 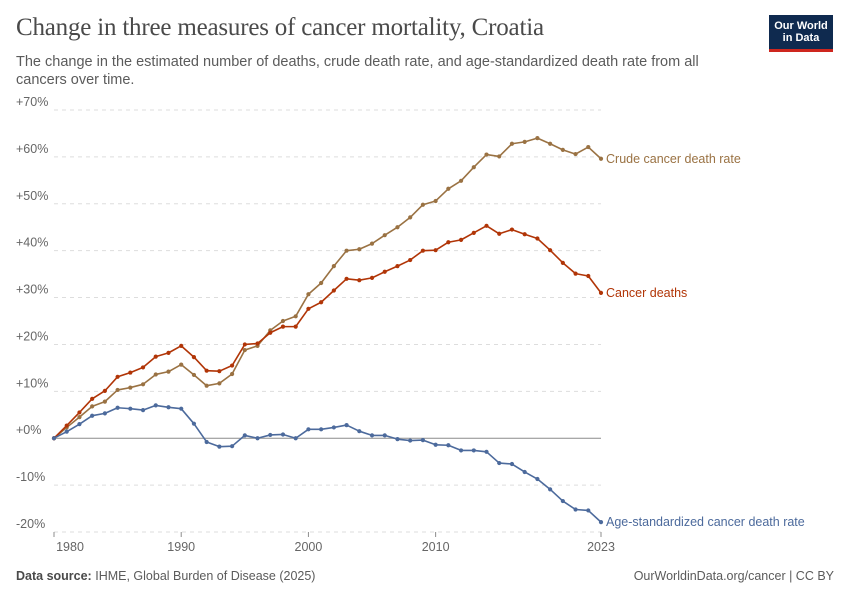 What do you see at coordinates (32, 383) in the screenshot?
I see `y-tick-label: +10%` at bounding box center [32, 383].